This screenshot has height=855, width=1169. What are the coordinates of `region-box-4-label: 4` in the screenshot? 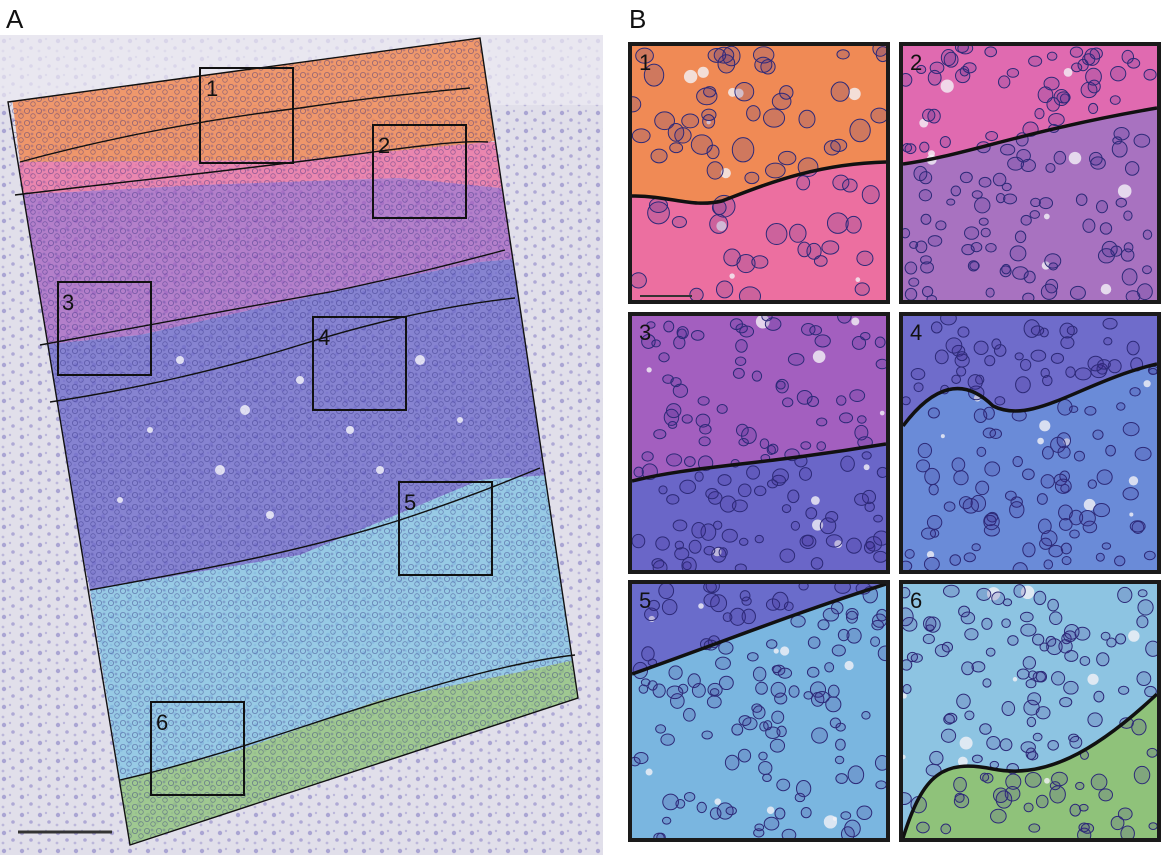 It's located at (324, 337).